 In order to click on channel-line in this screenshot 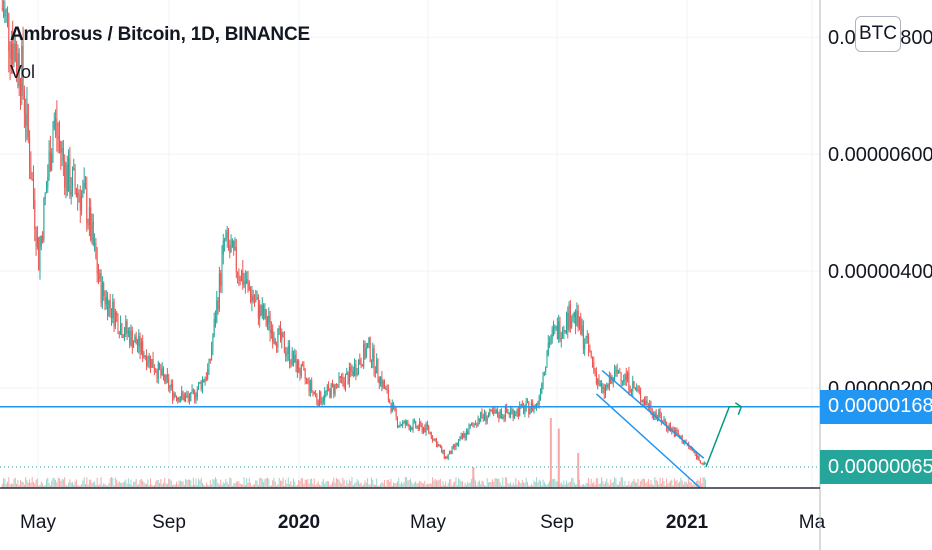, I will do `click(648, 441)`.